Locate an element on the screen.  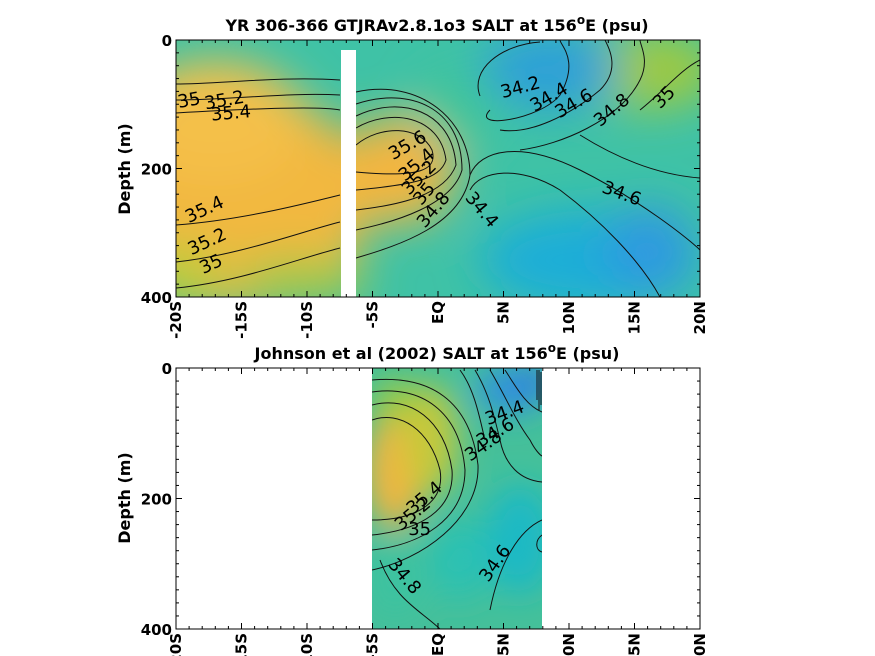
contour-label: 35.4 is located at coordinates (231, 113).